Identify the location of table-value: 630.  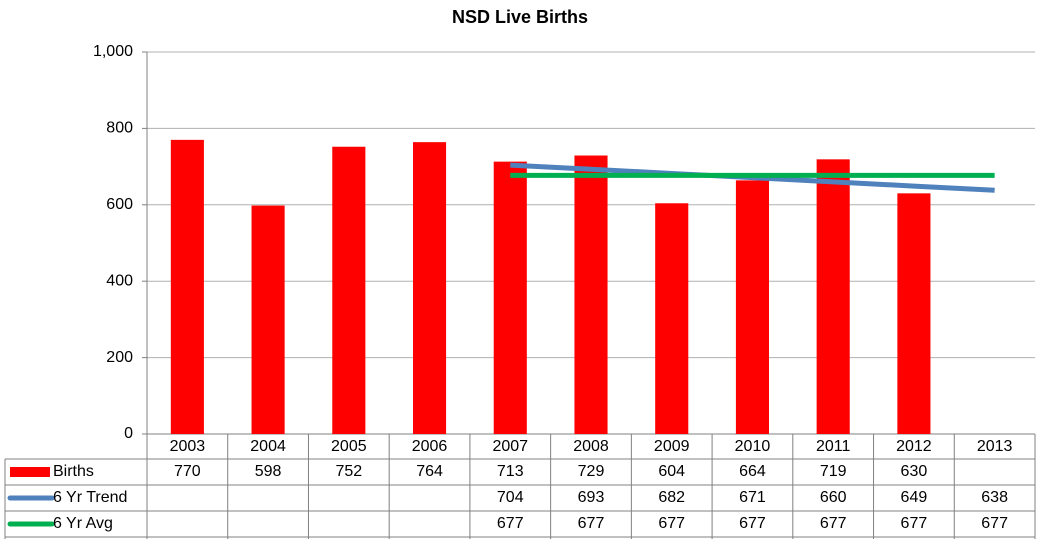
(914, 471).